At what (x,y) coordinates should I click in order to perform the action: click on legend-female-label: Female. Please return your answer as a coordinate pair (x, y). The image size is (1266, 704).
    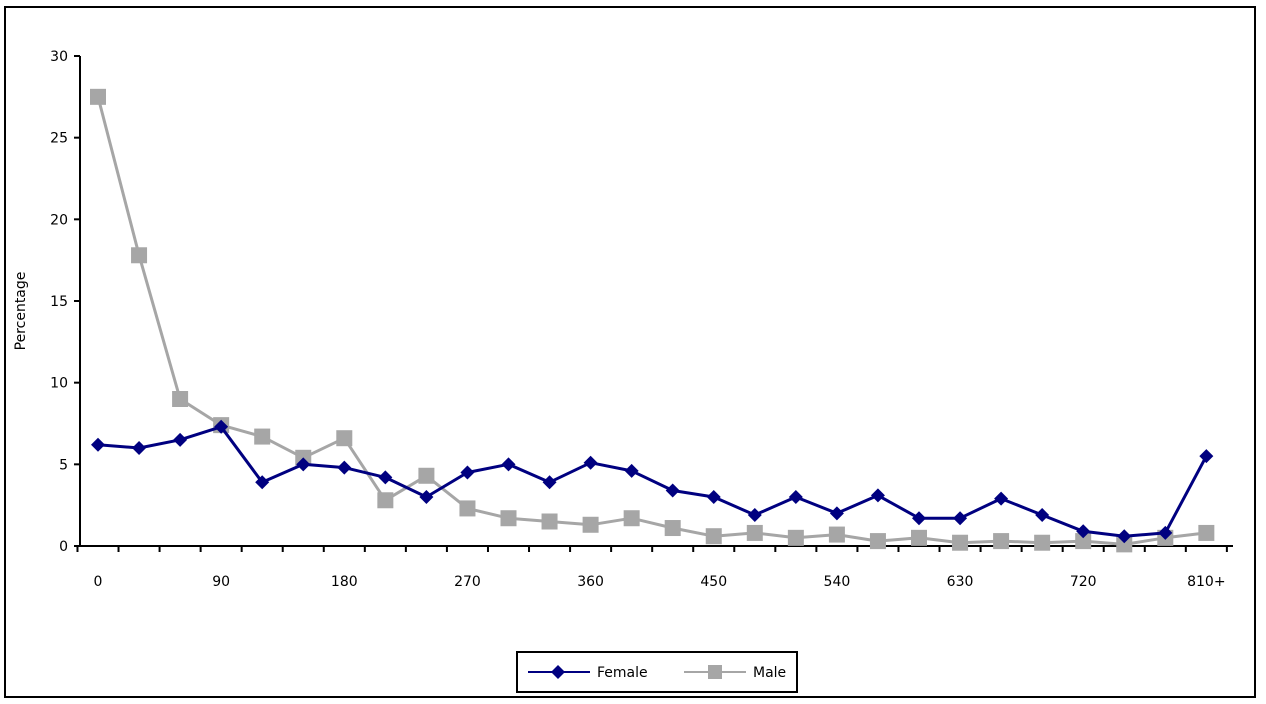
    Looking at the image, I should click on (622, 673).